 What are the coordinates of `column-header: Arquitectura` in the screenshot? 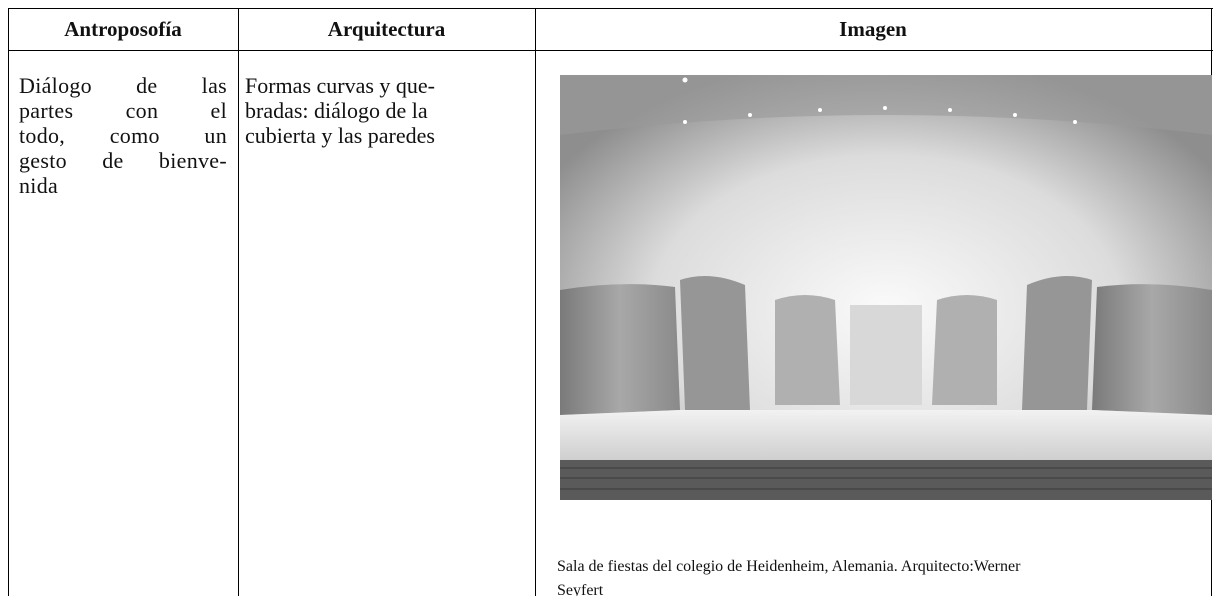 It's located at (386, 29).